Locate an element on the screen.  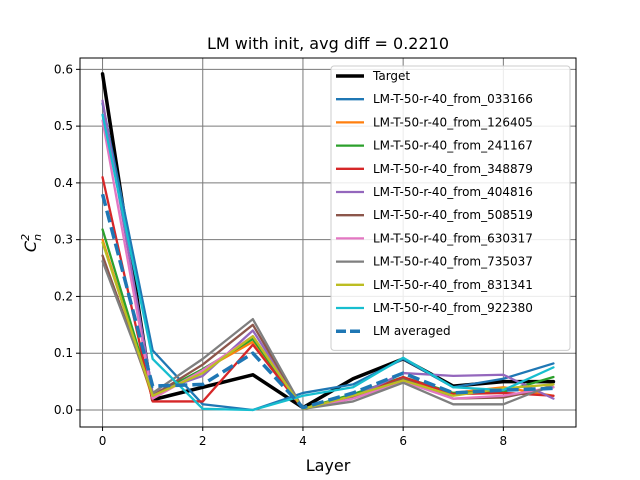
y-tick-label: 0.2 is located at coordinates (63, 296).